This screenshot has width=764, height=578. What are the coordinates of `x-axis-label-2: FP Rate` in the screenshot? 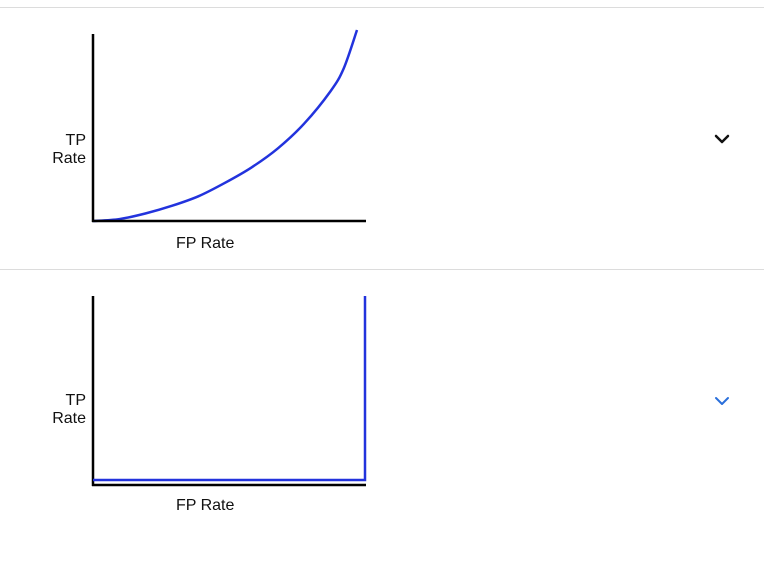 It's located at (205, 505).